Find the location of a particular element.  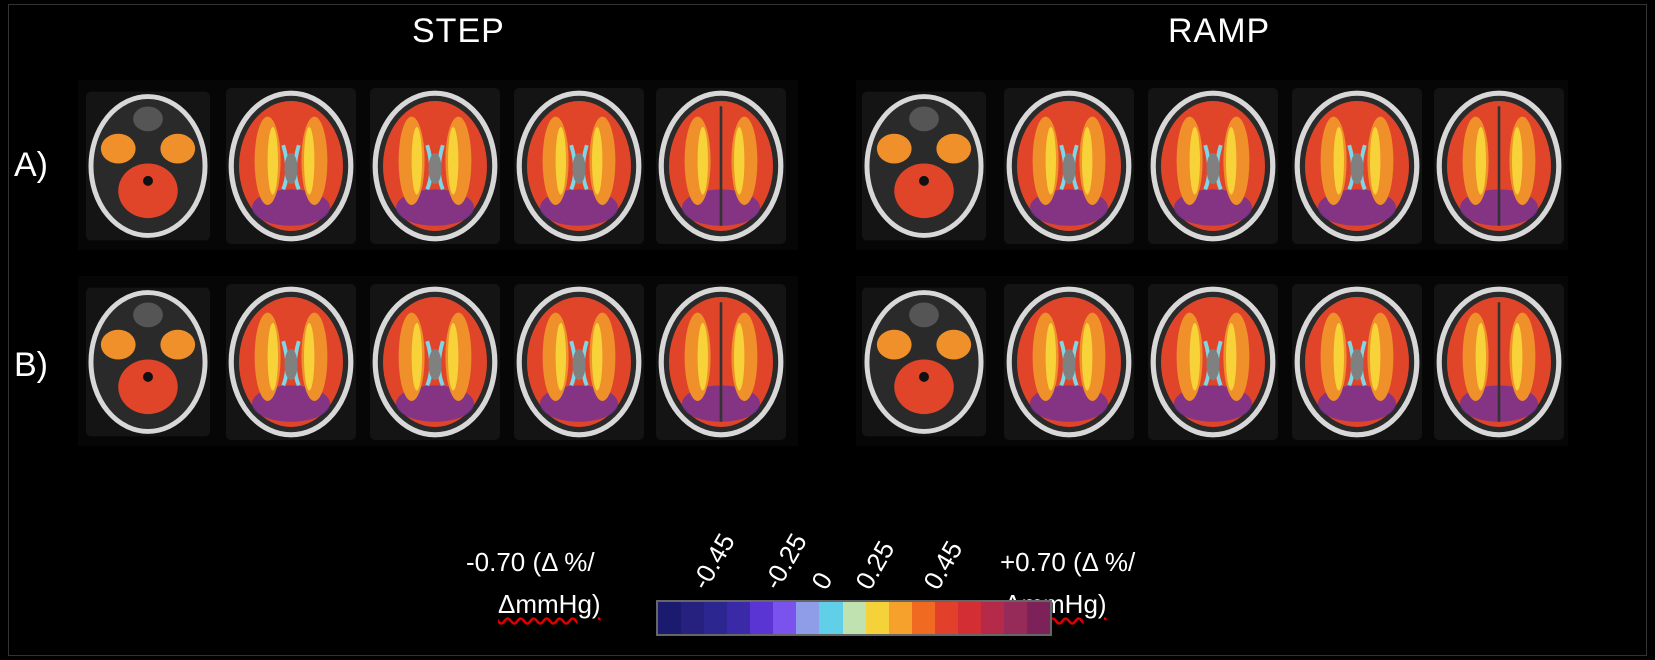

row-label-a: A) is located at coordinates (31, 165).